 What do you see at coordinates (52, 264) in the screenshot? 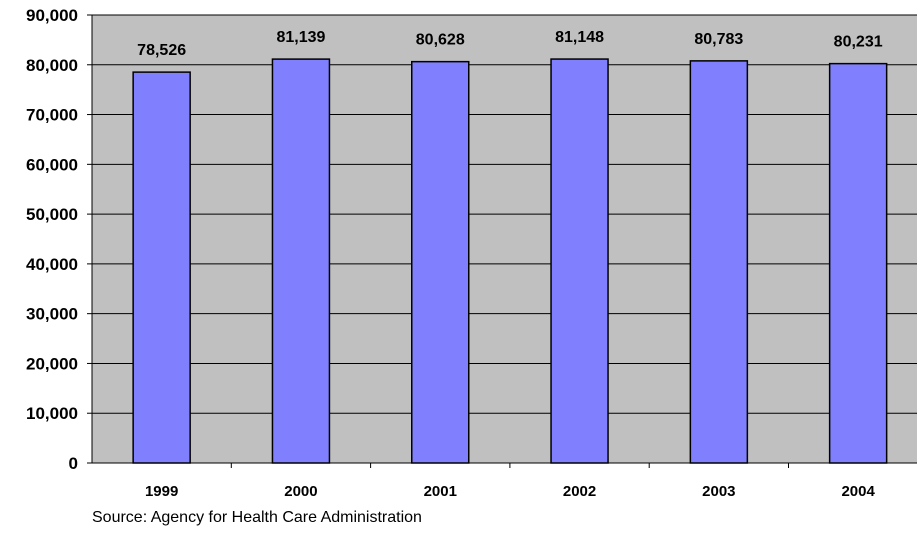
I see `y-tick-label: 40,000` at bounding box center [52, 264].